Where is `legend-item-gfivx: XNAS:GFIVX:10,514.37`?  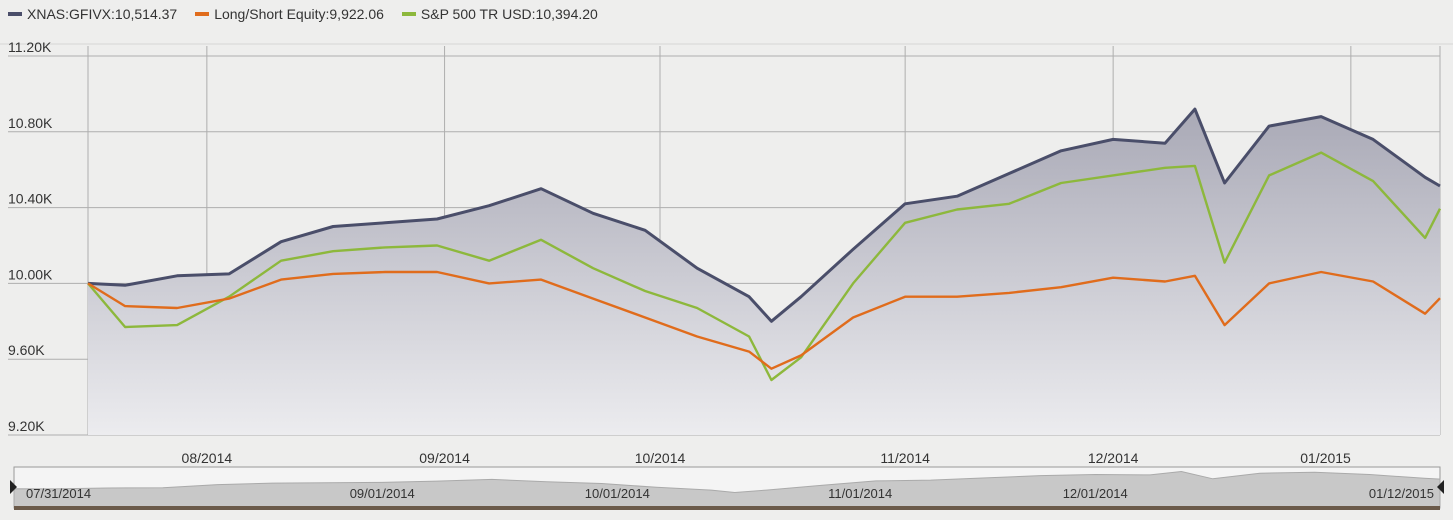 legend-item-gfivx: XNAS:GFIVX:10,514.37 is located at coordinates (92, 14).